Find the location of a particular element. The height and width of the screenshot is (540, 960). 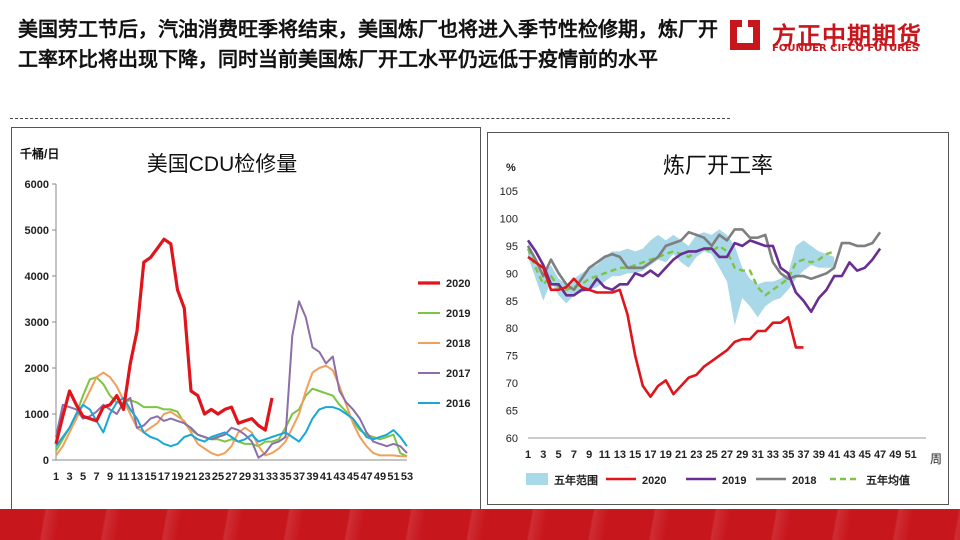

five-year-range-band is located at coordinates (681, 277).